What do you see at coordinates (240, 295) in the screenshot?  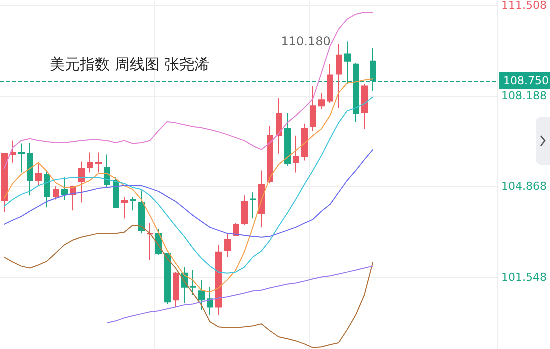 I see `line-series` at bounding box center [240, 295].